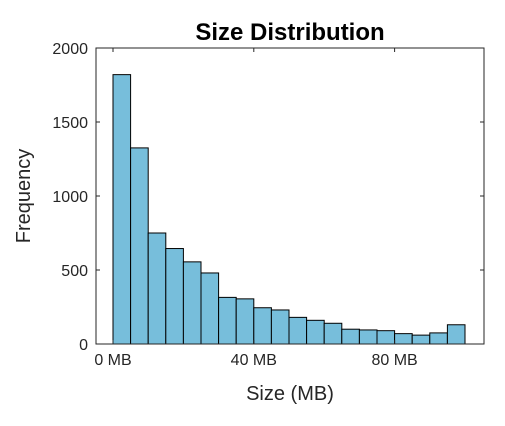 The height and width of the screenshot is (426, 505). Describe the element at coordinates (112, 360) in the screenshot. I see `x-tick-label: 0 MB` at that location.